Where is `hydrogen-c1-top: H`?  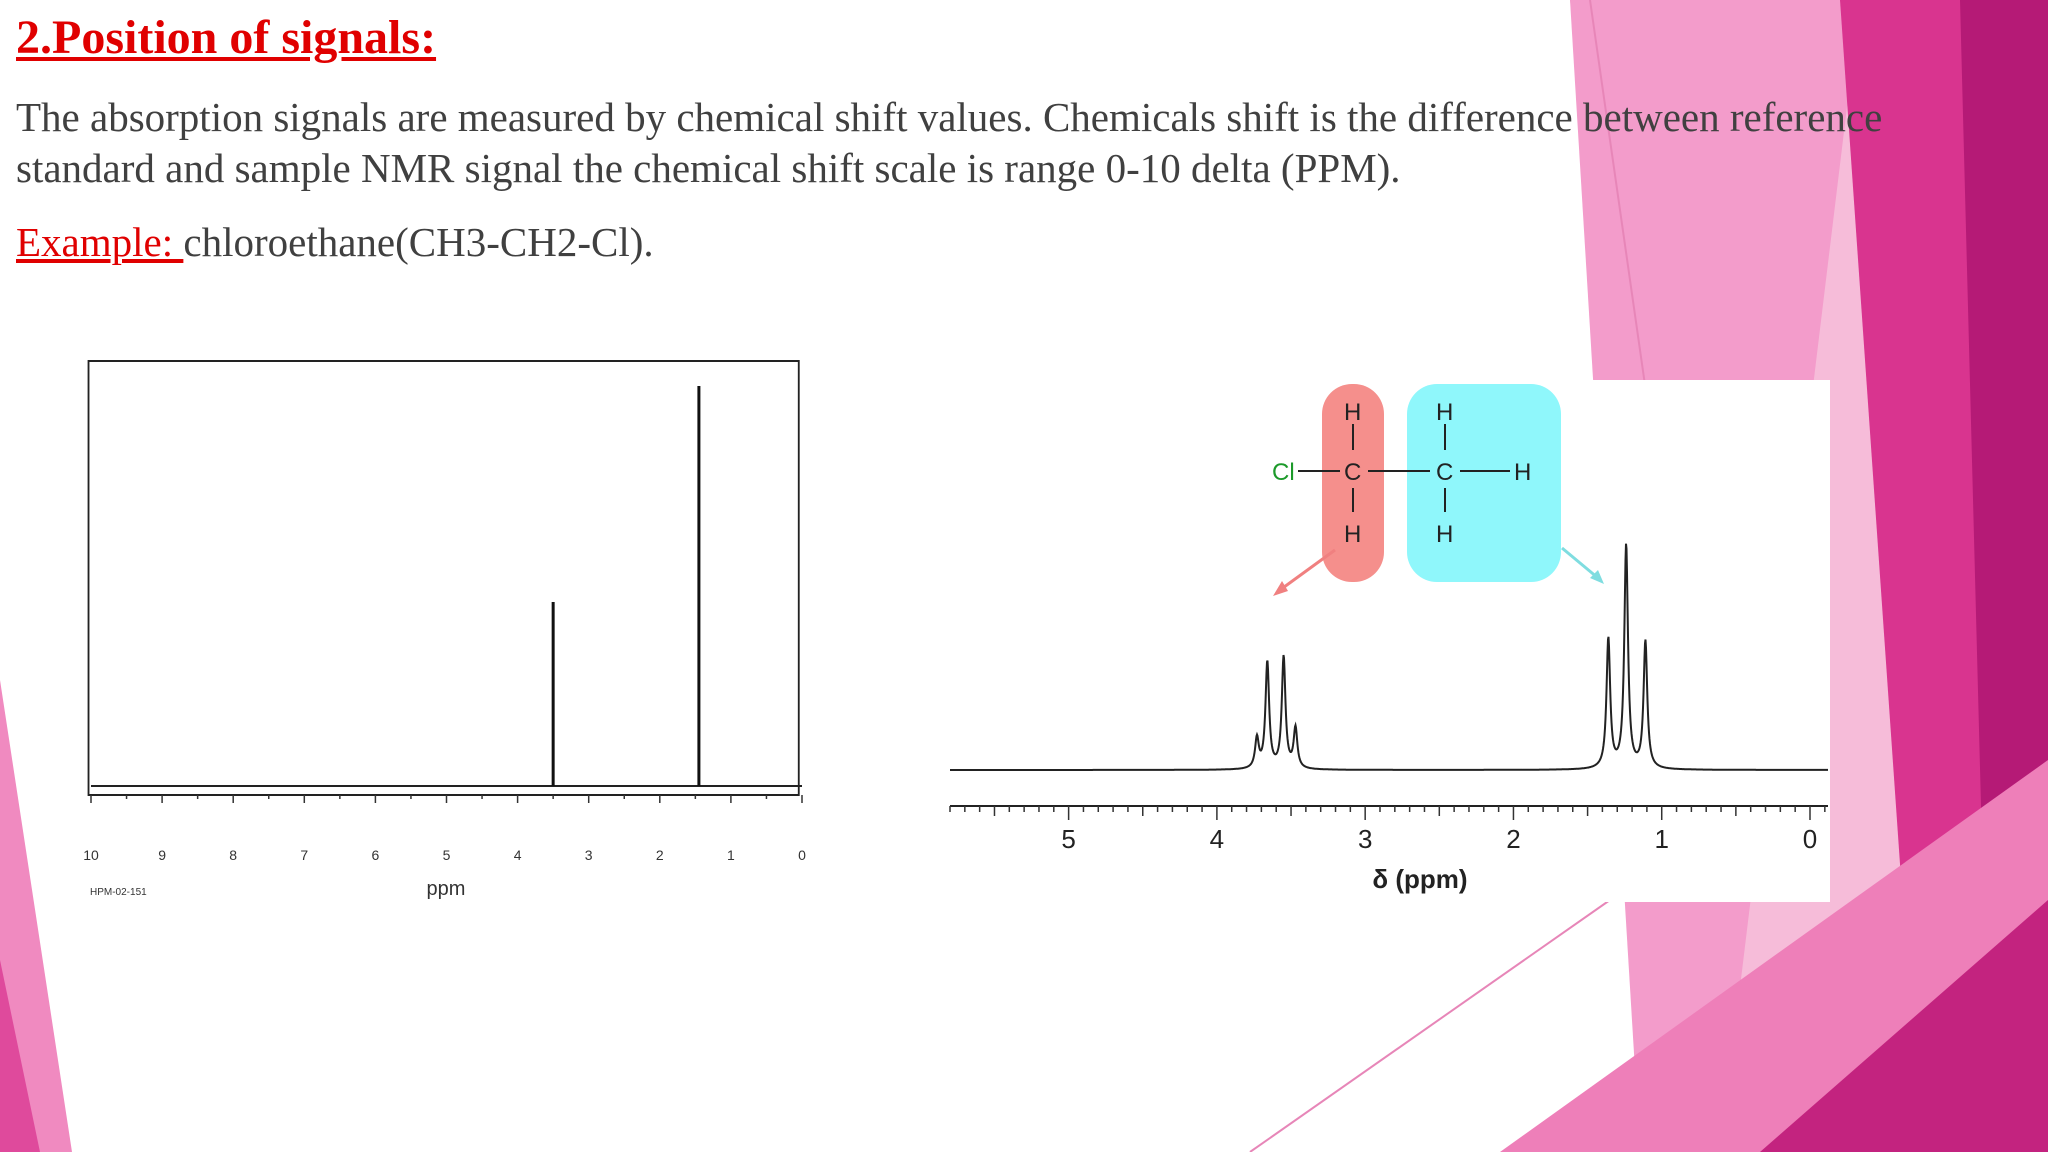 hydrogen-c1-top: H is located at coordinates (1352, 412).